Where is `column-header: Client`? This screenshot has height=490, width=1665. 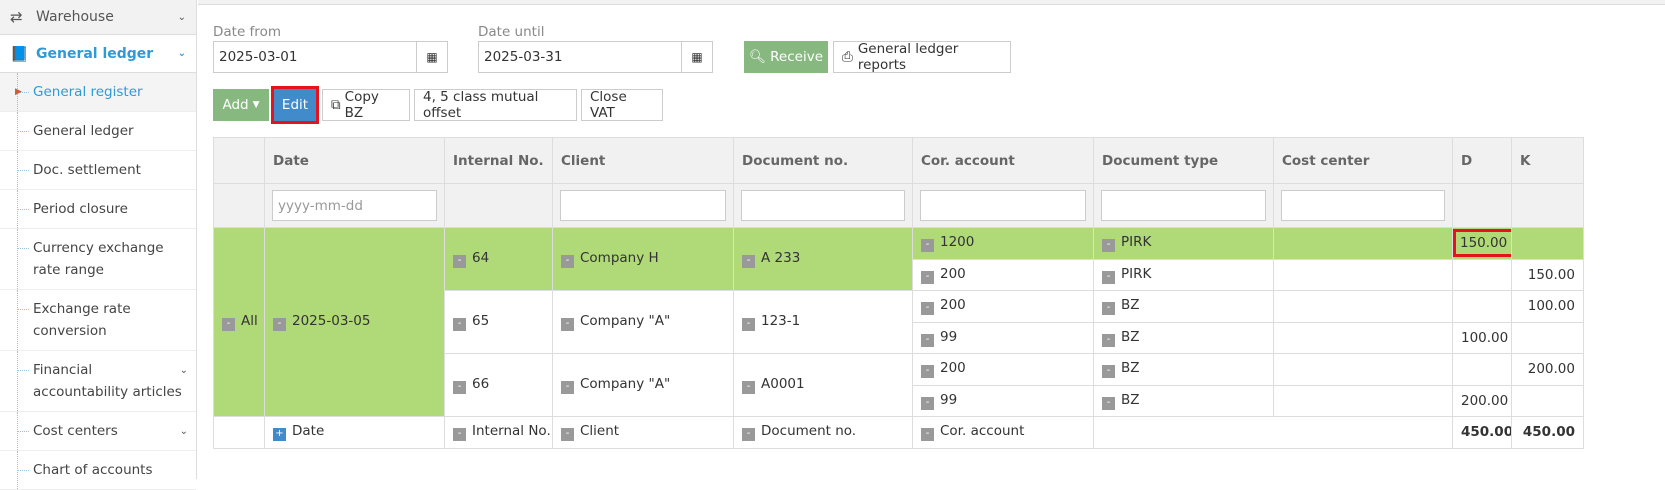 column-header: Client is located at coordinates (643, 160).